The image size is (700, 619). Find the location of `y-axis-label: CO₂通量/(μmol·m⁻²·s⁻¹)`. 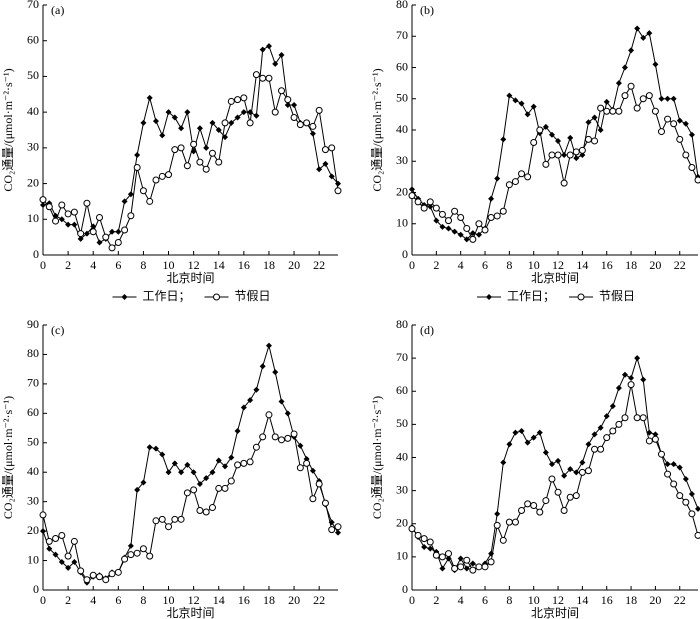

y-axis-label: CO₂通量/(μmol·m⁻²·s⁻¹) is located at coordinates (377, 457).